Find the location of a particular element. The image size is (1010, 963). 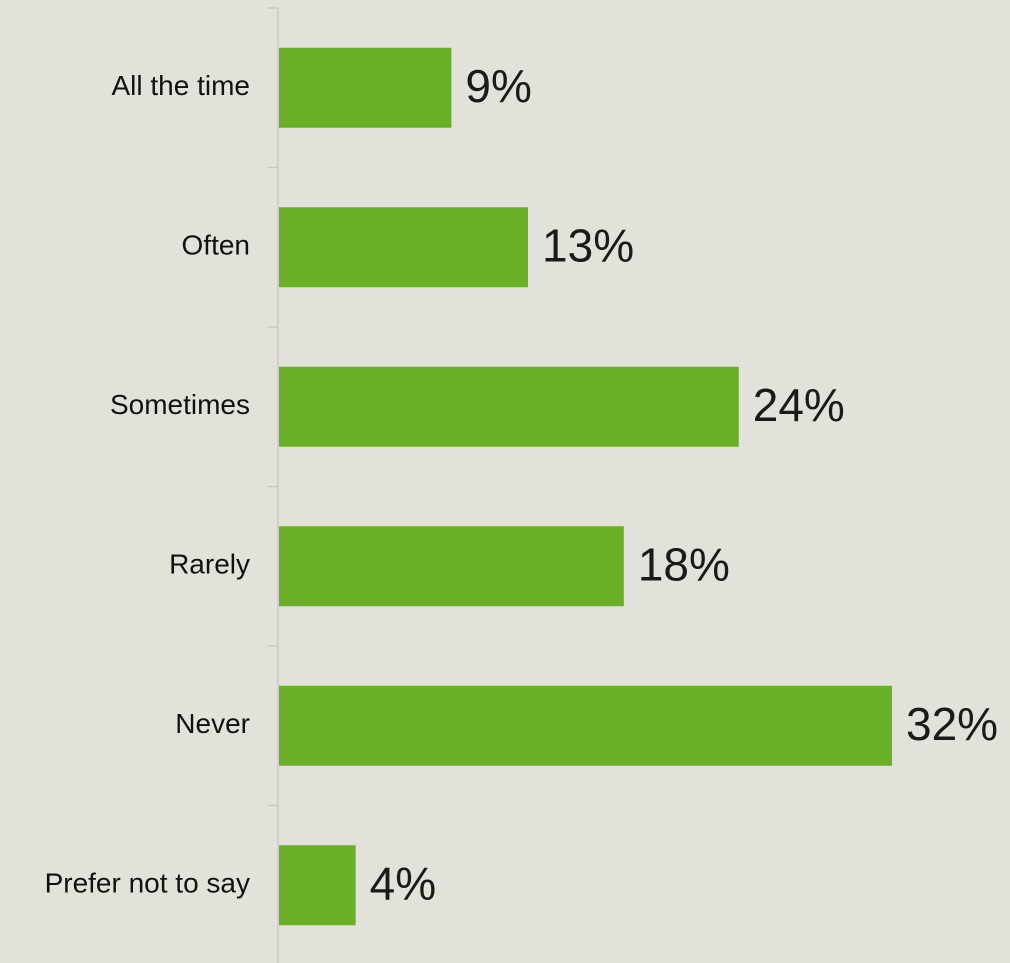

category-label: Often is located at coordinates (216, 245).